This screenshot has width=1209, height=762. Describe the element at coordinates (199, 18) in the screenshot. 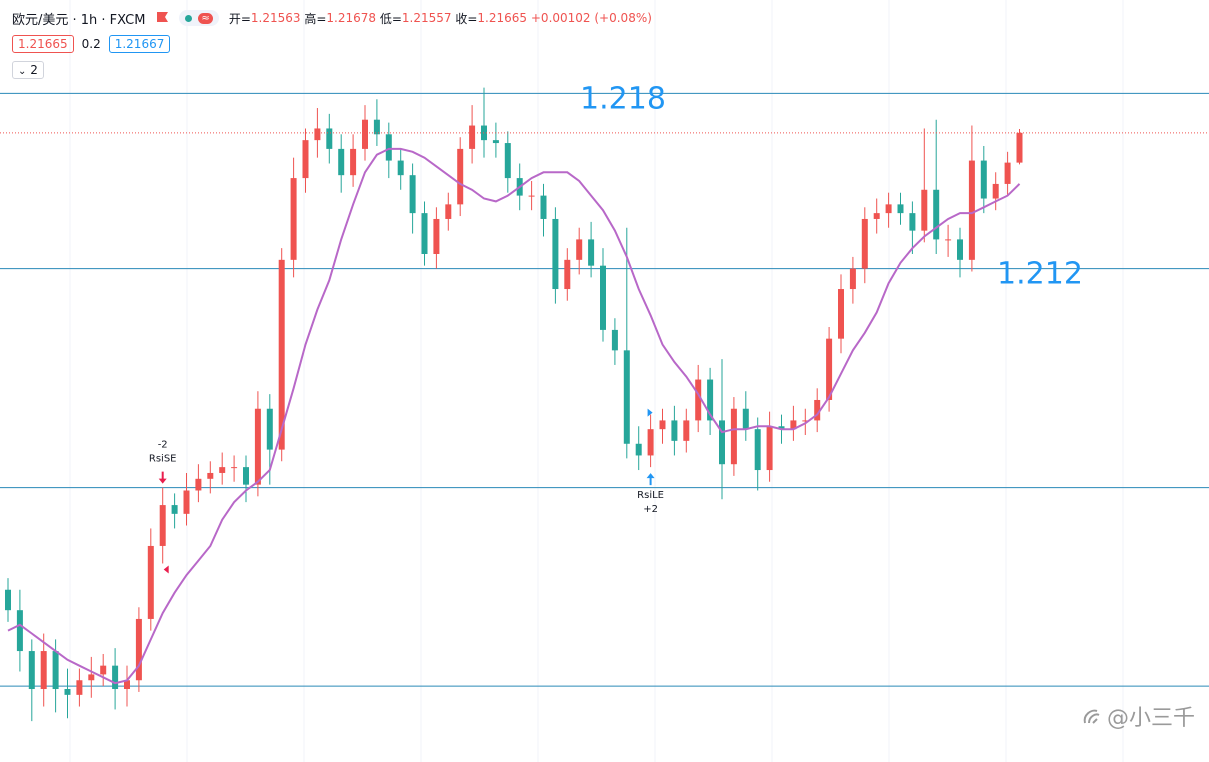

I see `status-badge: ≈` at that location.